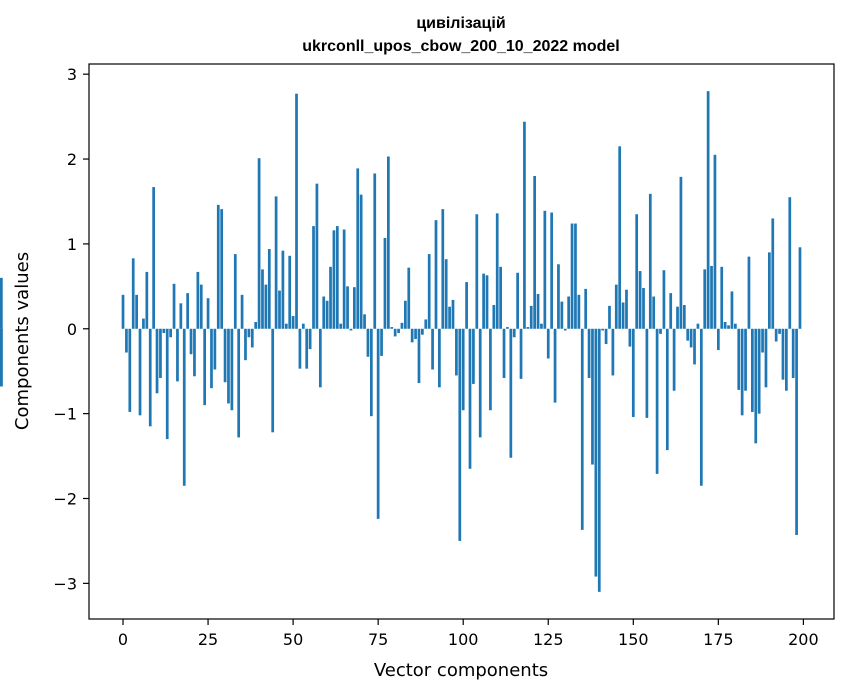 The height and width of the screenshot is (696, 847). I want to click on y-axis-label: Components values, so click(22, 341).